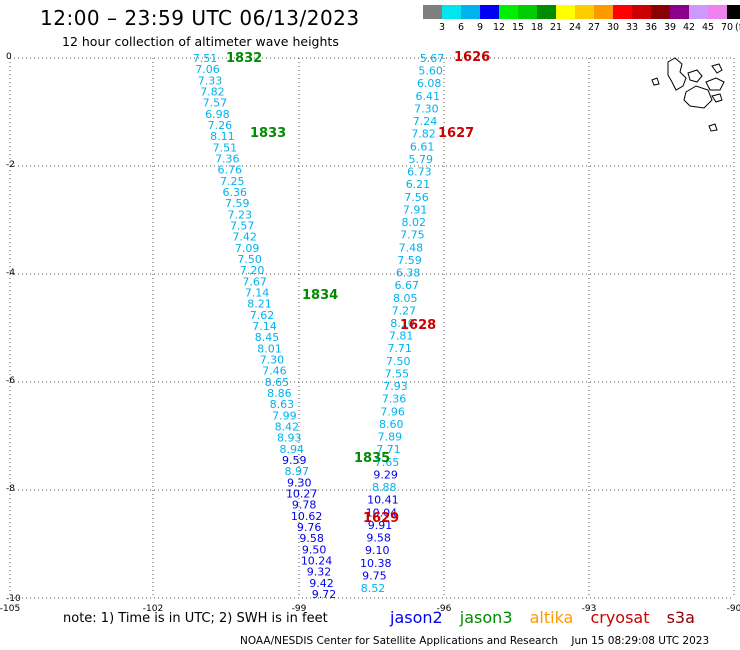  Describe the element at coordinates (432, 58) in the screenshot. I see `wave-height-value: 5.67` at that location.